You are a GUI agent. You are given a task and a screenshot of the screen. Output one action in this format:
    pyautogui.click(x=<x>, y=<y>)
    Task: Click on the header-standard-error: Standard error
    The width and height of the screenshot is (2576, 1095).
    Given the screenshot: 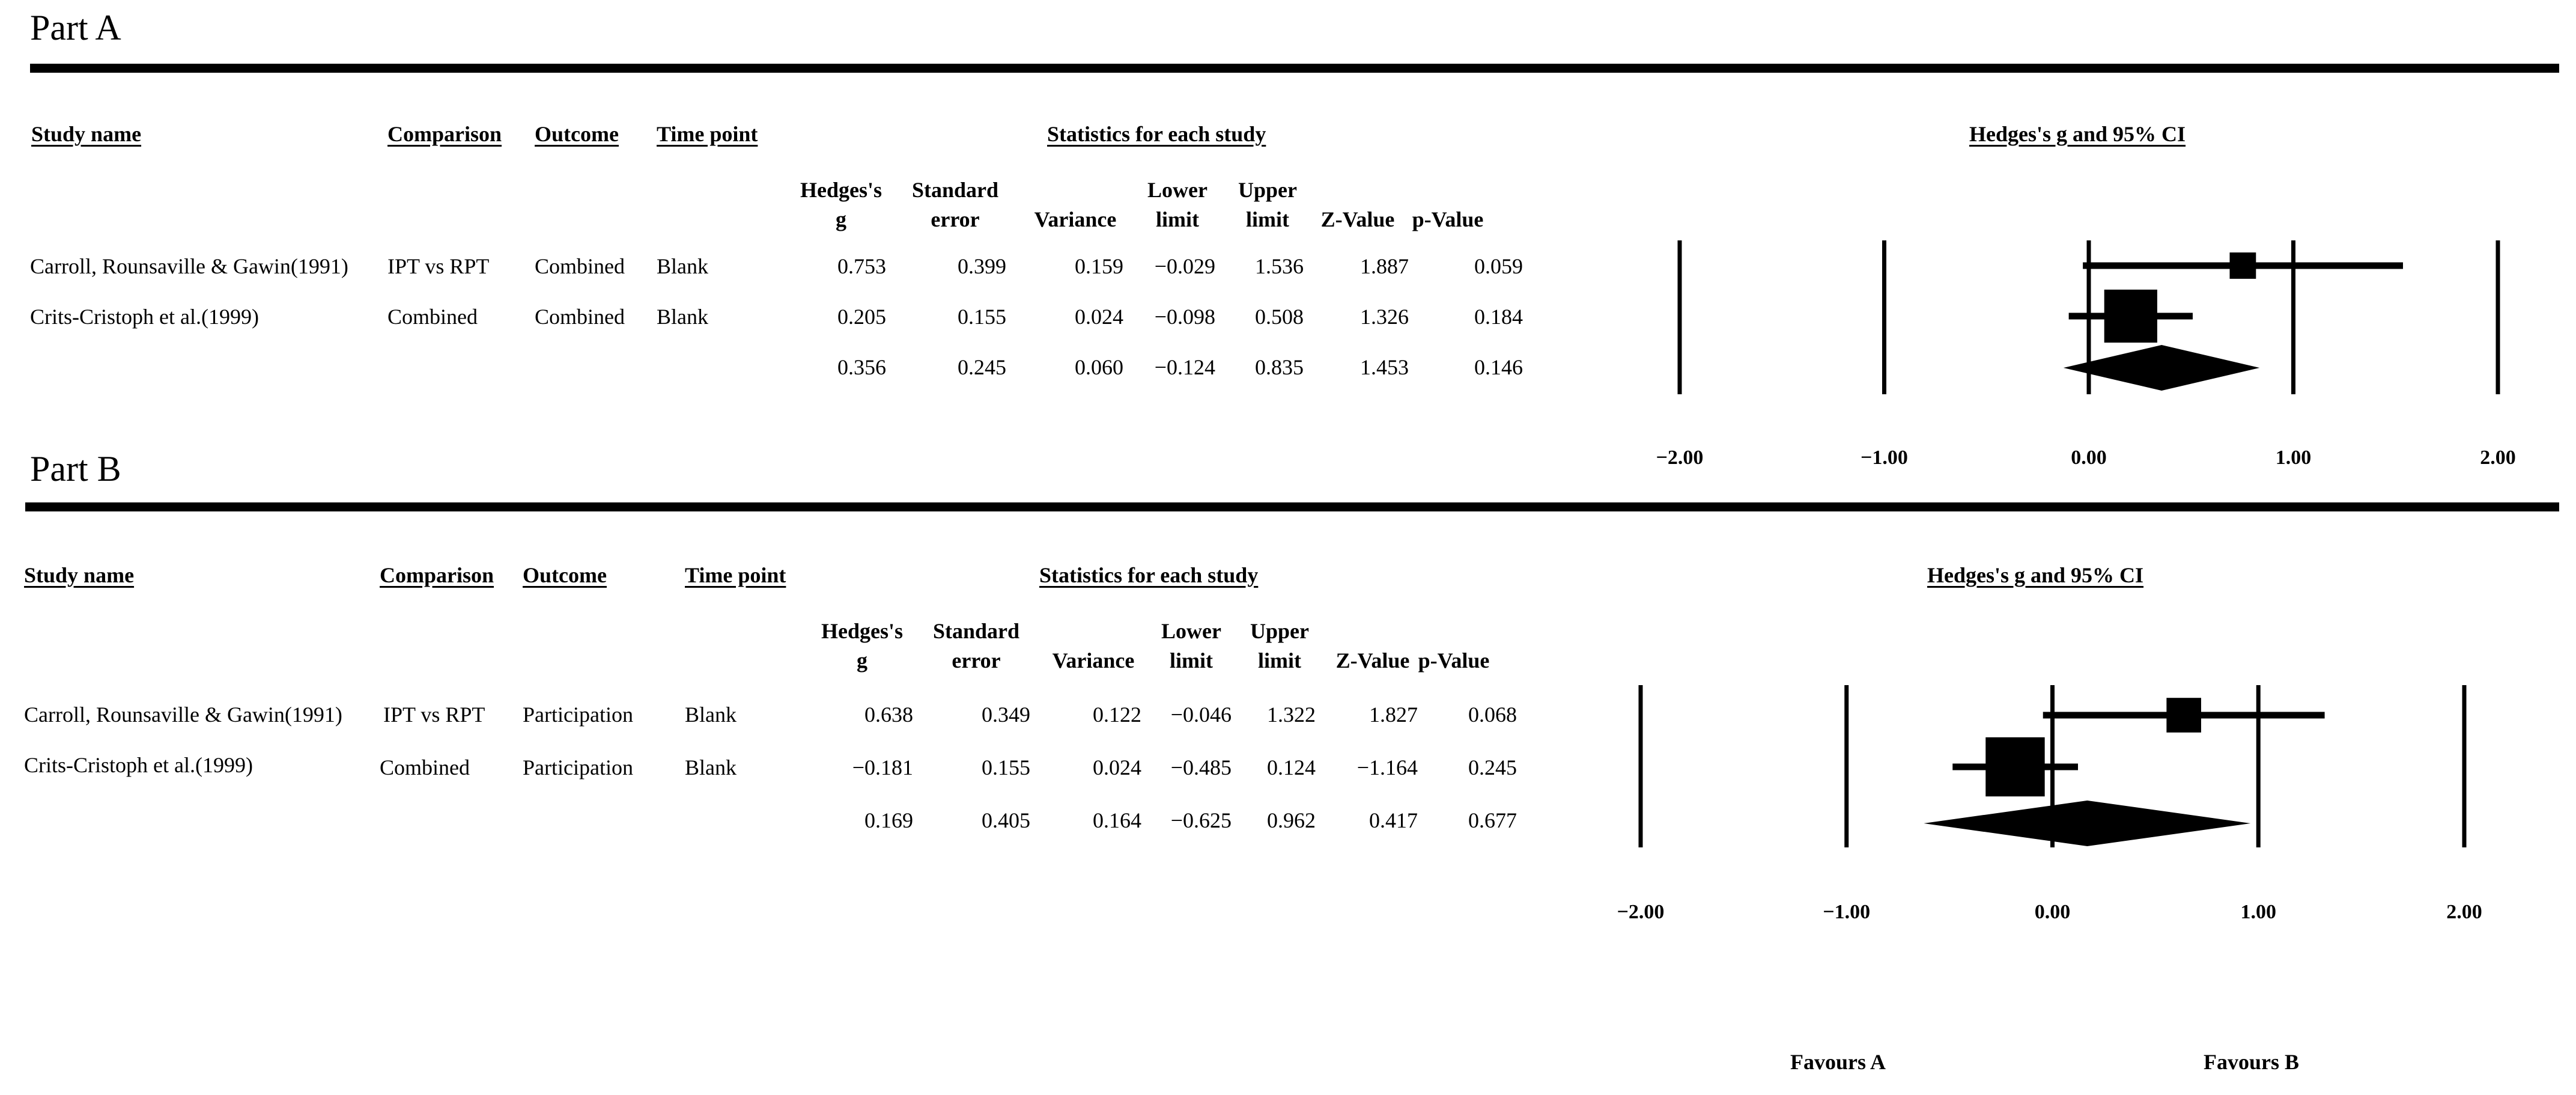 What is the action you would take?
    pyautogui.click(x=976, y=646)
    